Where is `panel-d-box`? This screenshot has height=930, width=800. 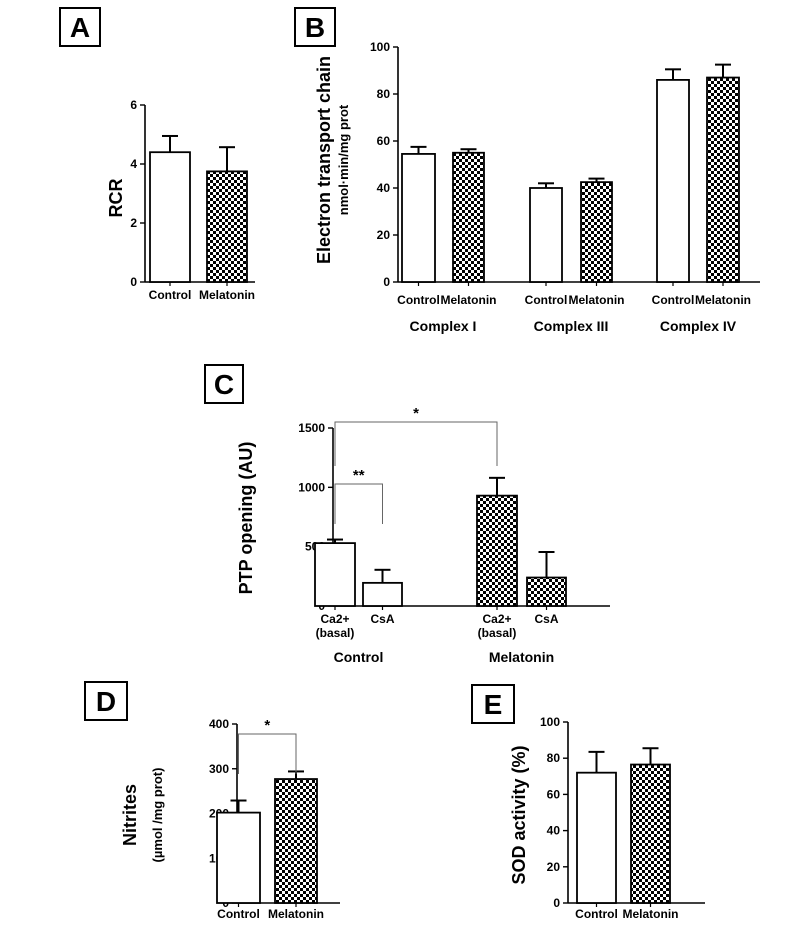
panel-d-box is located at coordinates (106, 701).